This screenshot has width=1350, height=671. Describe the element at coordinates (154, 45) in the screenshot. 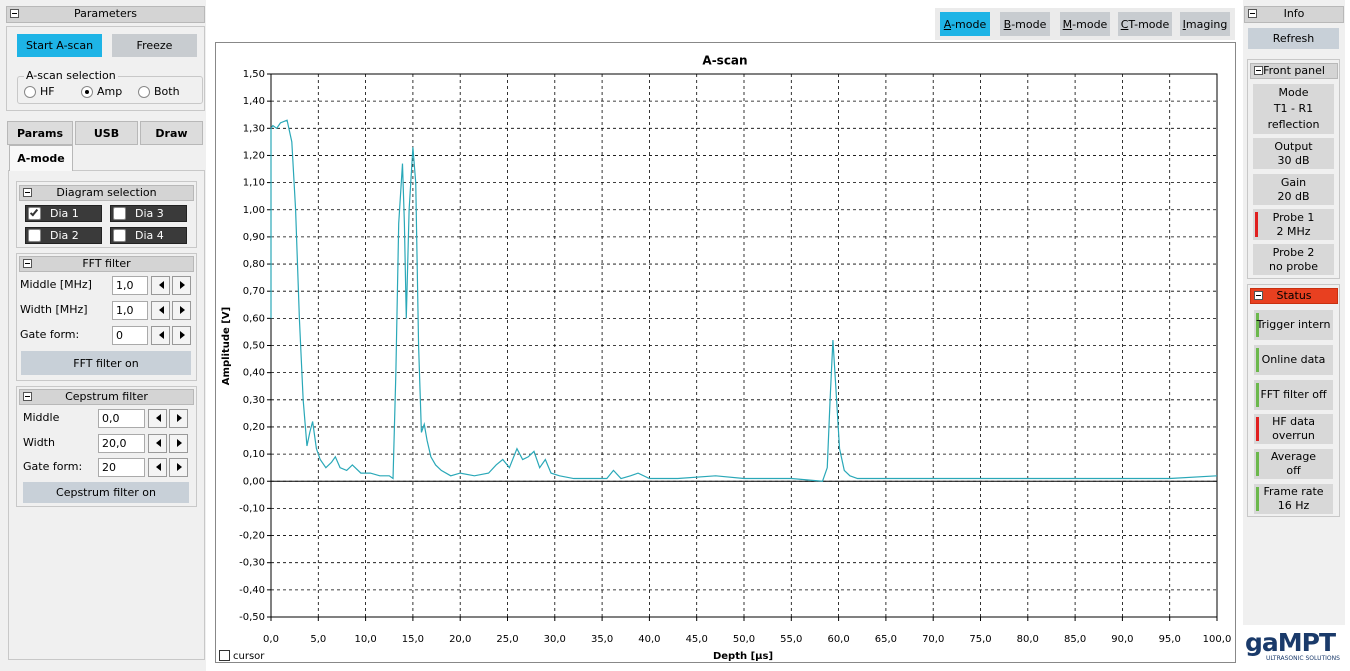

I see `freeze-button: Freeze` at that location.